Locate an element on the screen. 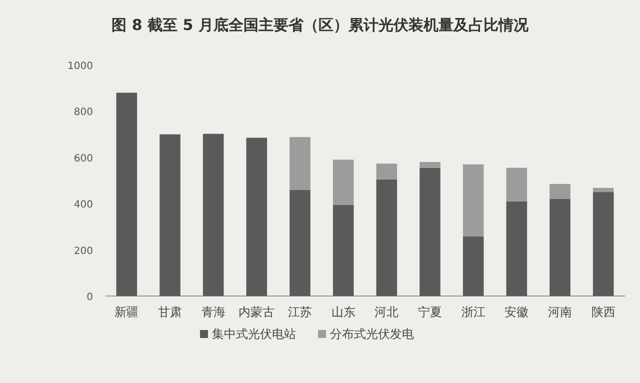 The image size is (640, 383). x-tick-label: 山东 is located at coordinates (343, 312).